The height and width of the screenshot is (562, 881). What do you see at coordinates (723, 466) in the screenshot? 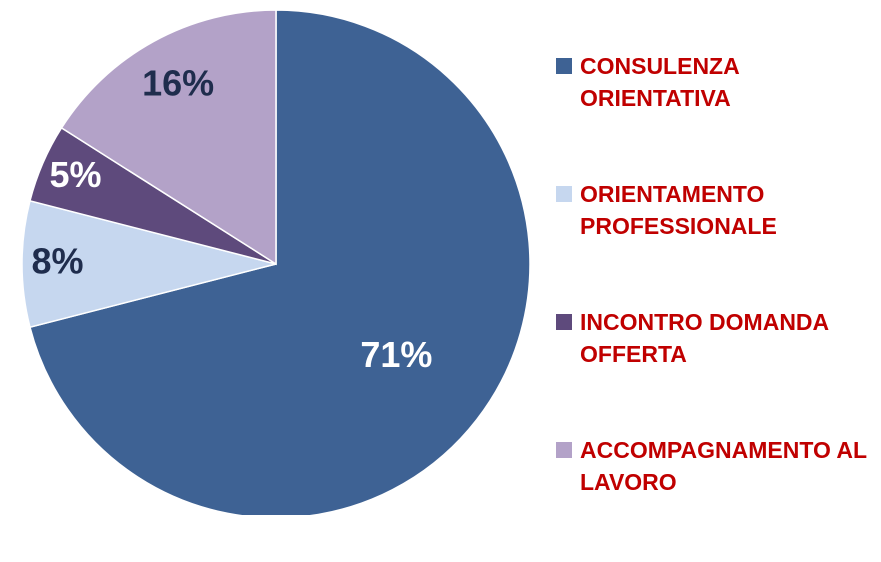
I see `legend-label: ACCOMPAGNAMENTO AL LAVORO` at bounding box center [723, 466].